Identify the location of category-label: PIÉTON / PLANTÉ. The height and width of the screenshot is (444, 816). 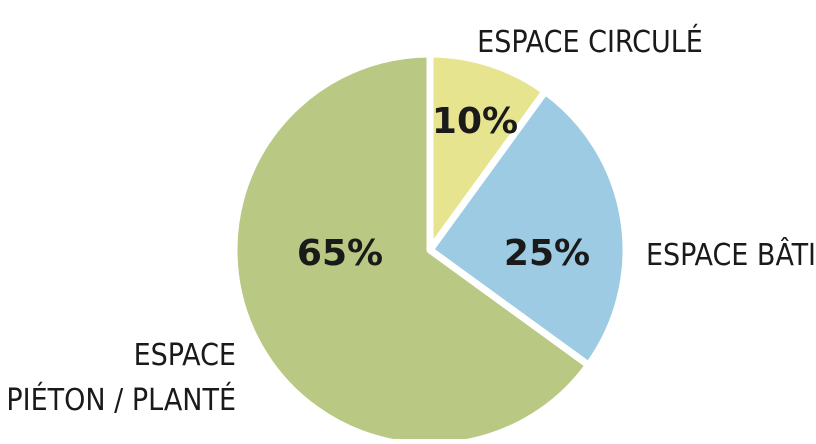
(121, 400).